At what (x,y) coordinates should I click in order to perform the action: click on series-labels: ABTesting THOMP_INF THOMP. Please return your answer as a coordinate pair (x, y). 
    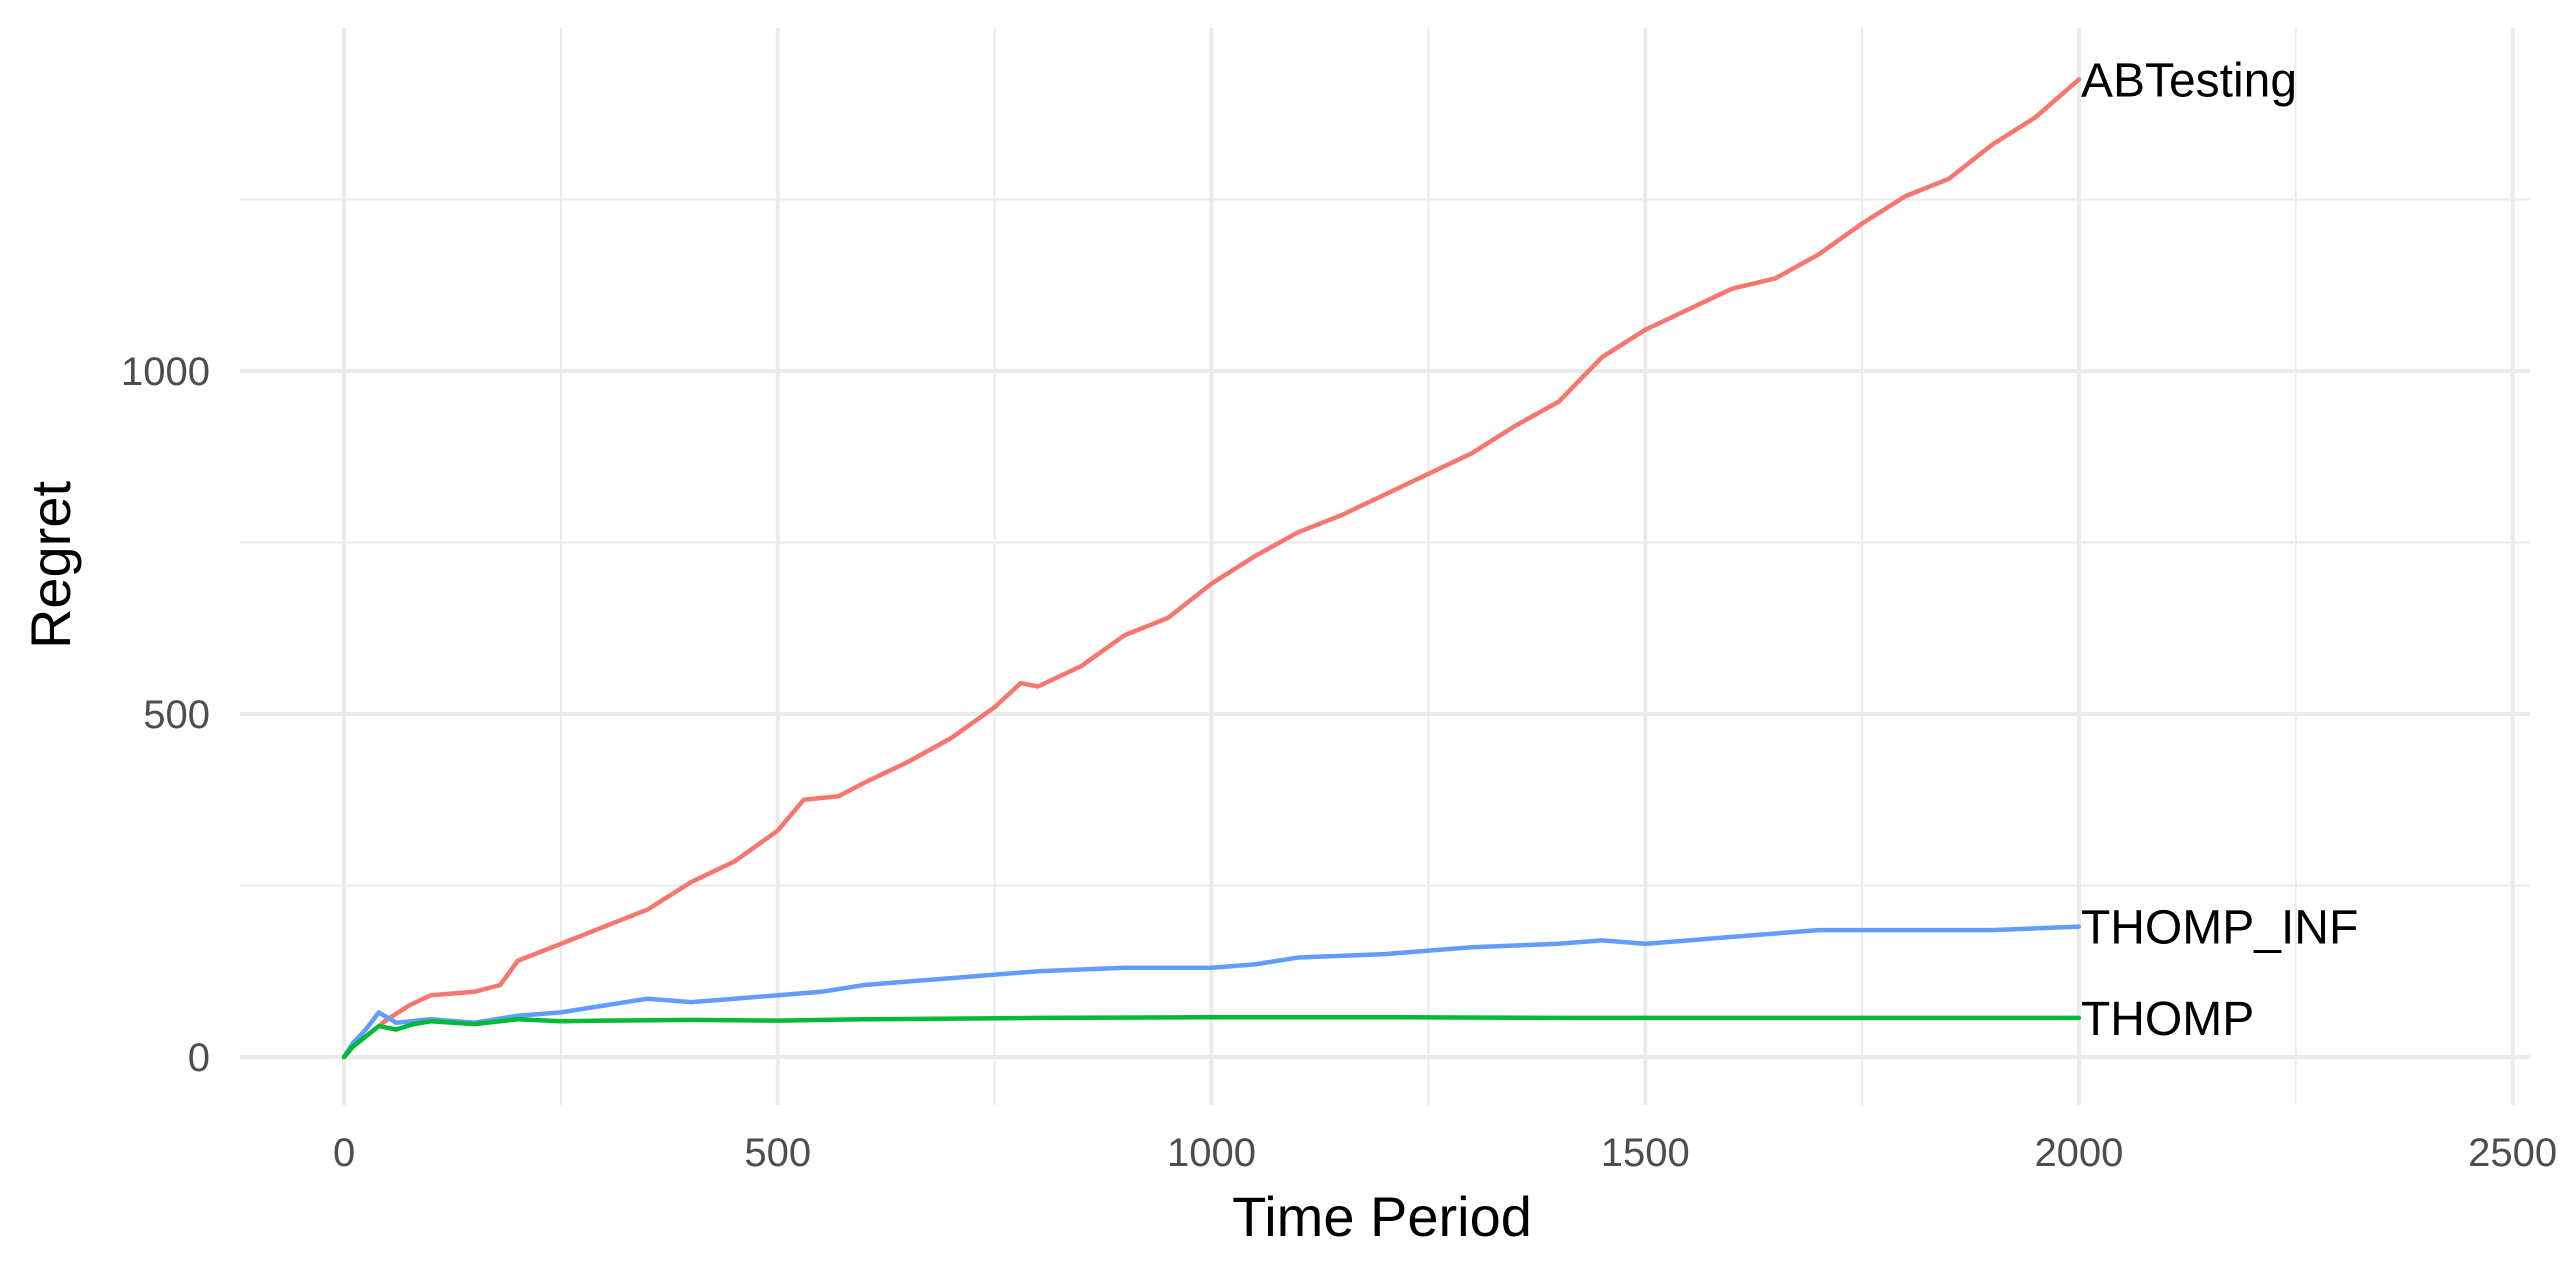
    Looking at the image, I should click on (2219, 549).